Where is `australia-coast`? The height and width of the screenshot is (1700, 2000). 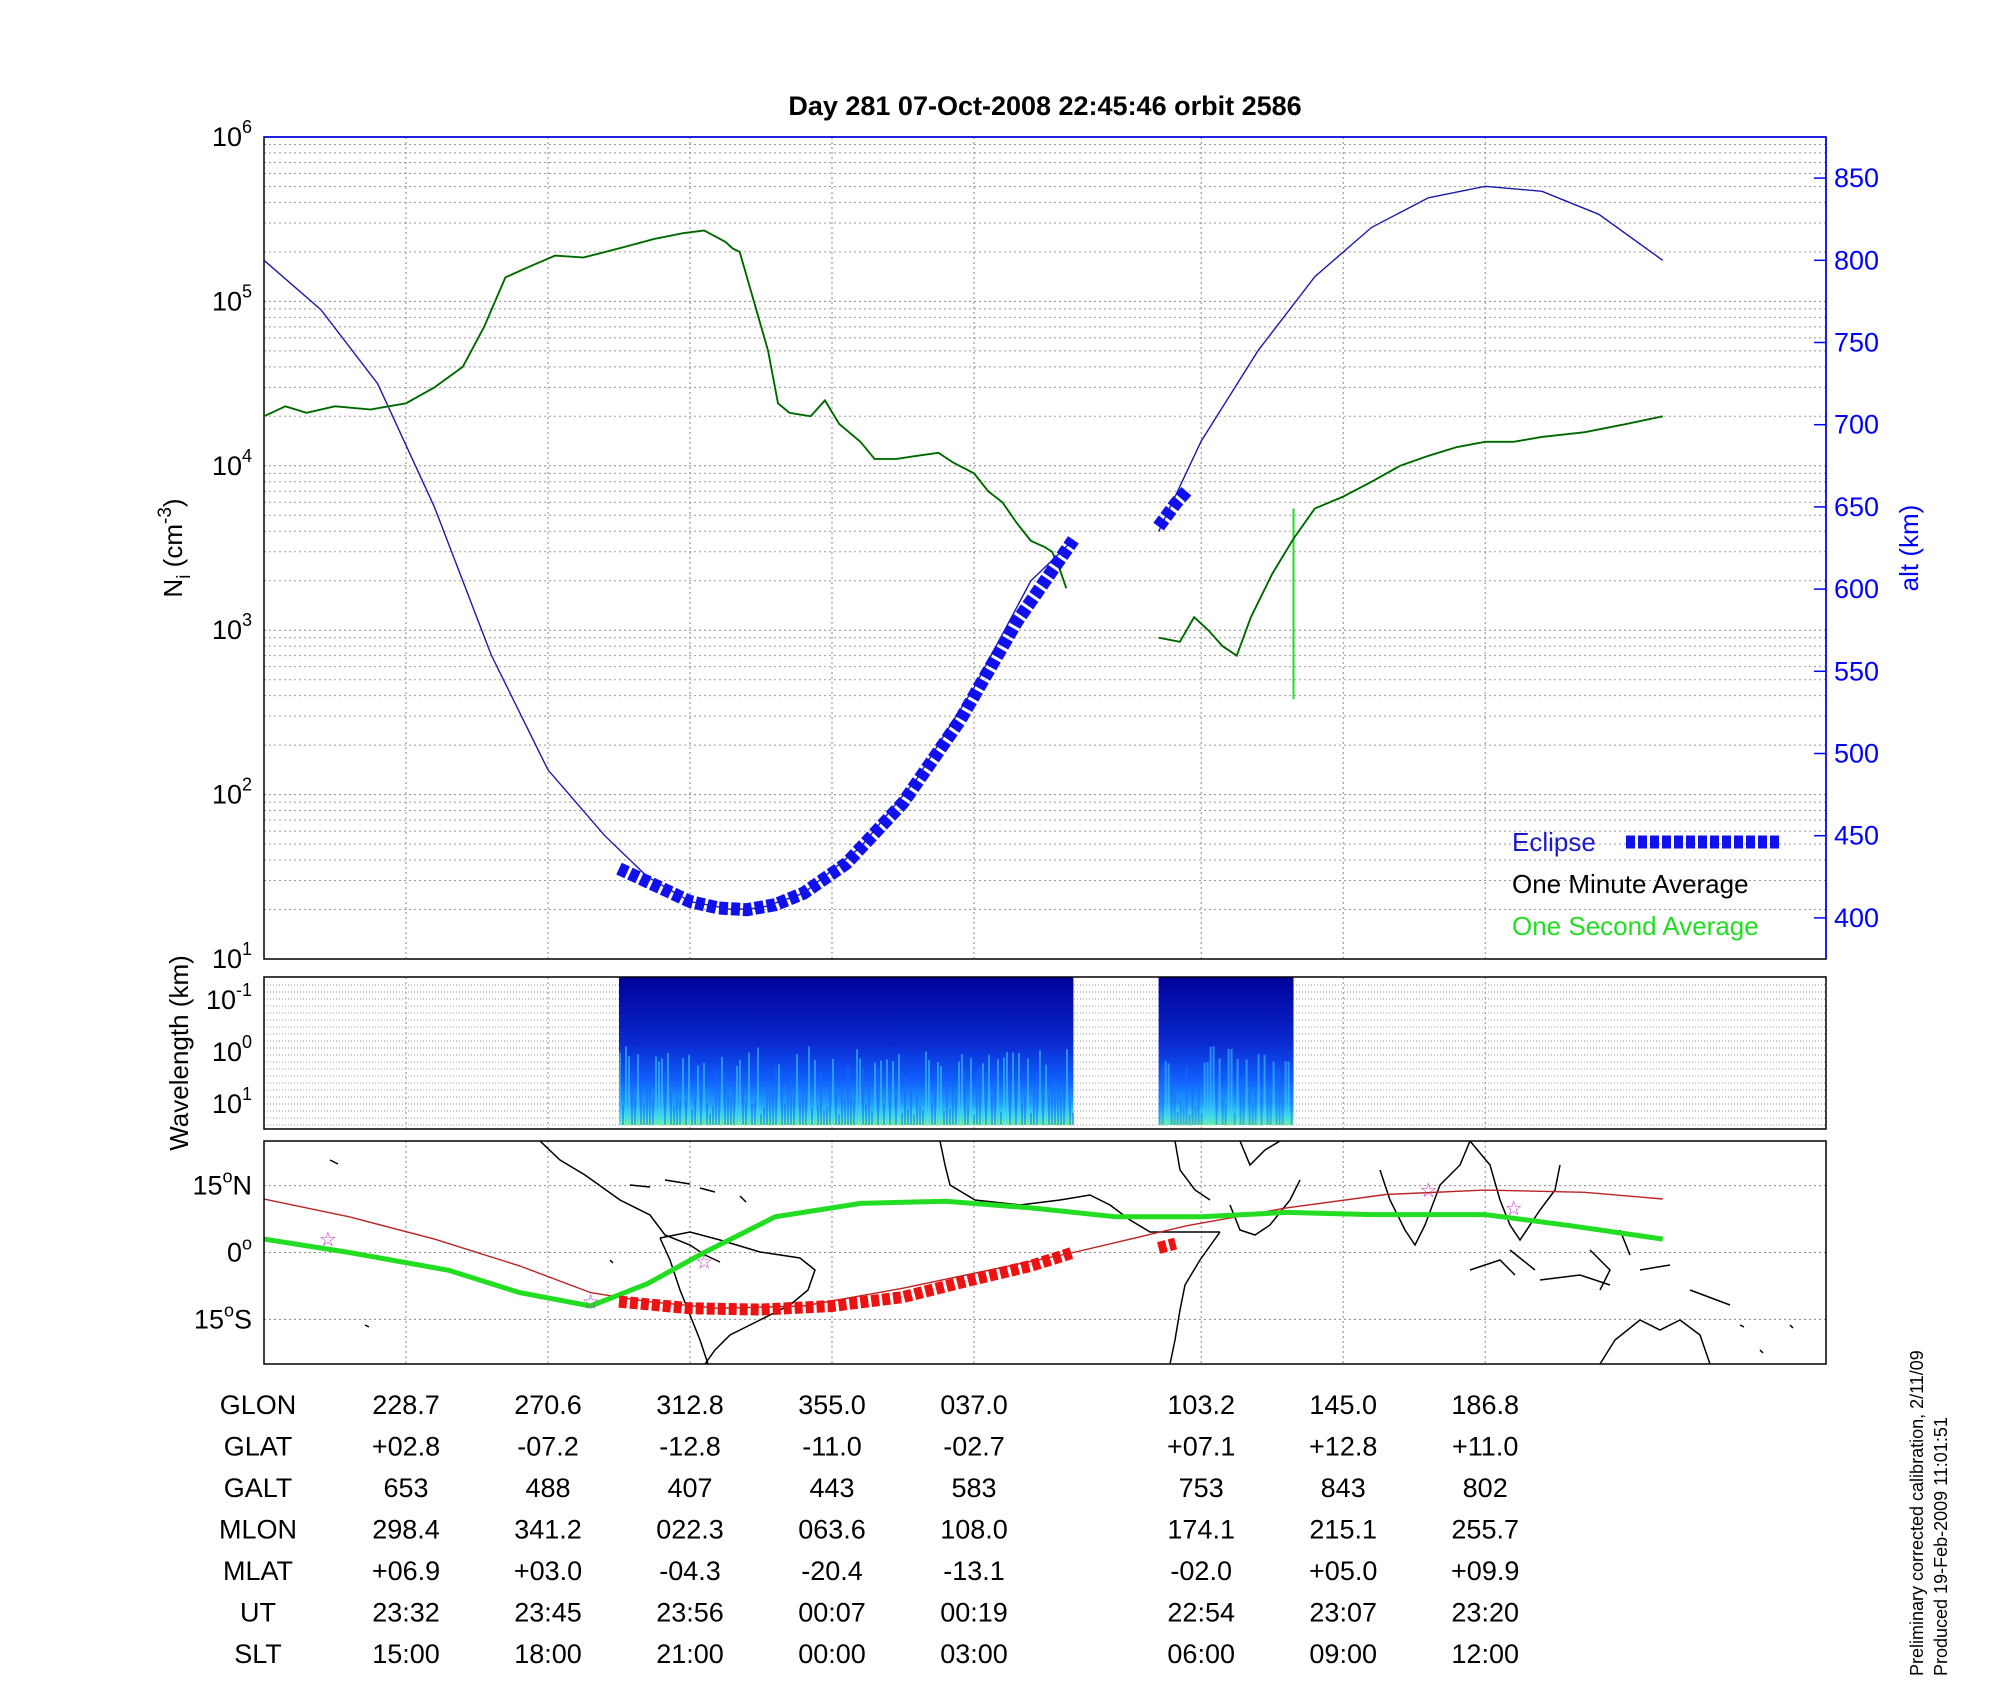 australia-coast is located at coordinates (1655, 1341).